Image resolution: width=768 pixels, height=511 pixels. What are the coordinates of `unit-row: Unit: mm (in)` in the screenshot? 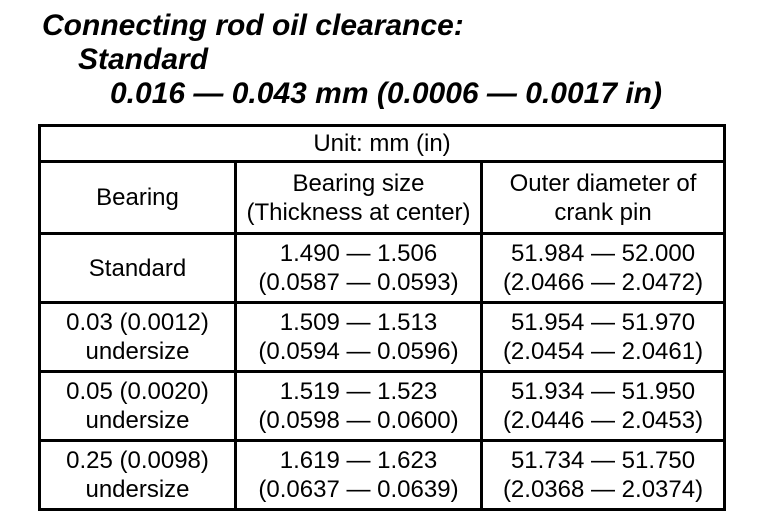 It's located at (382, 143).